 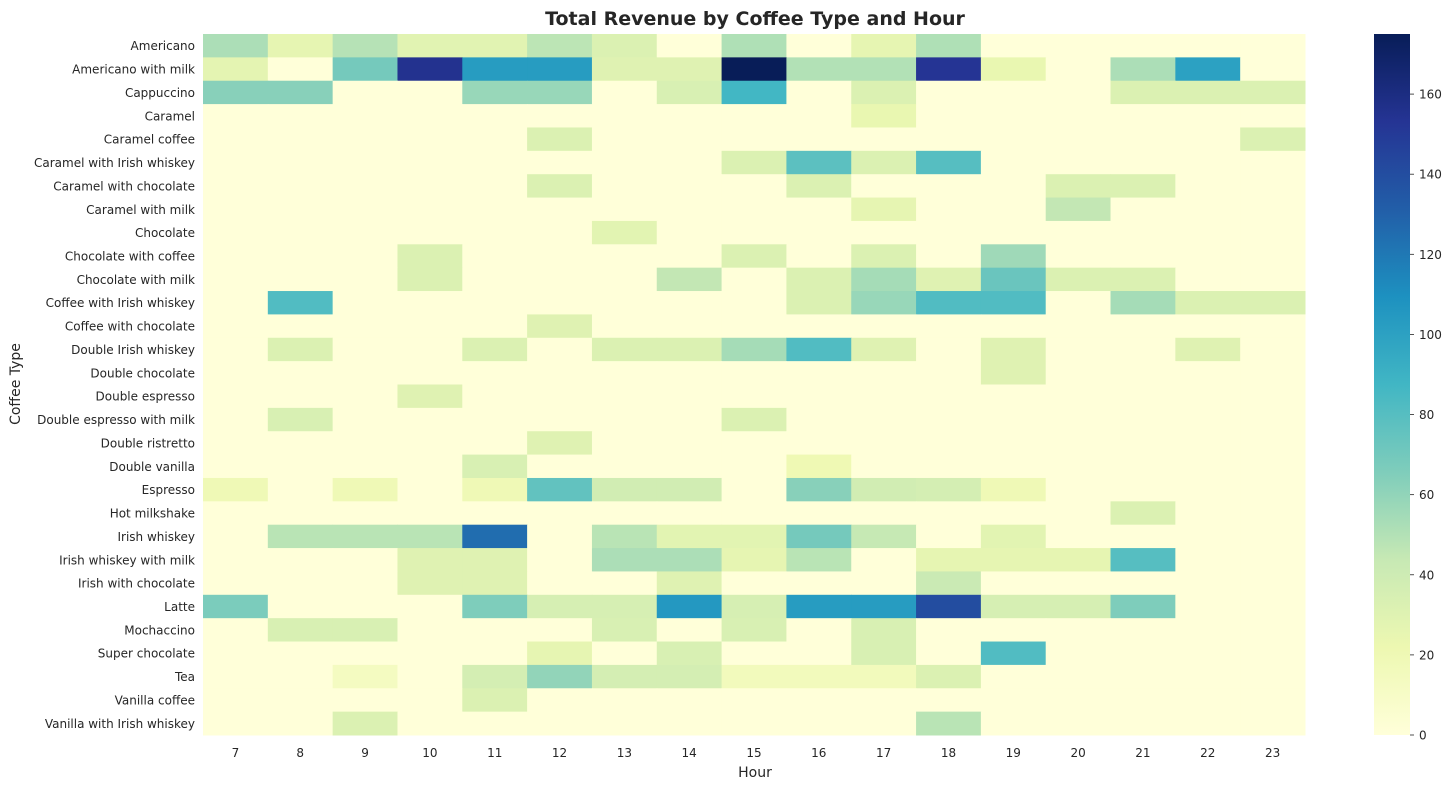 What do you see at coordinates (624, 753) in the screenshot?
I see `x-tick-label: 13` at bounding box center [624, 753].